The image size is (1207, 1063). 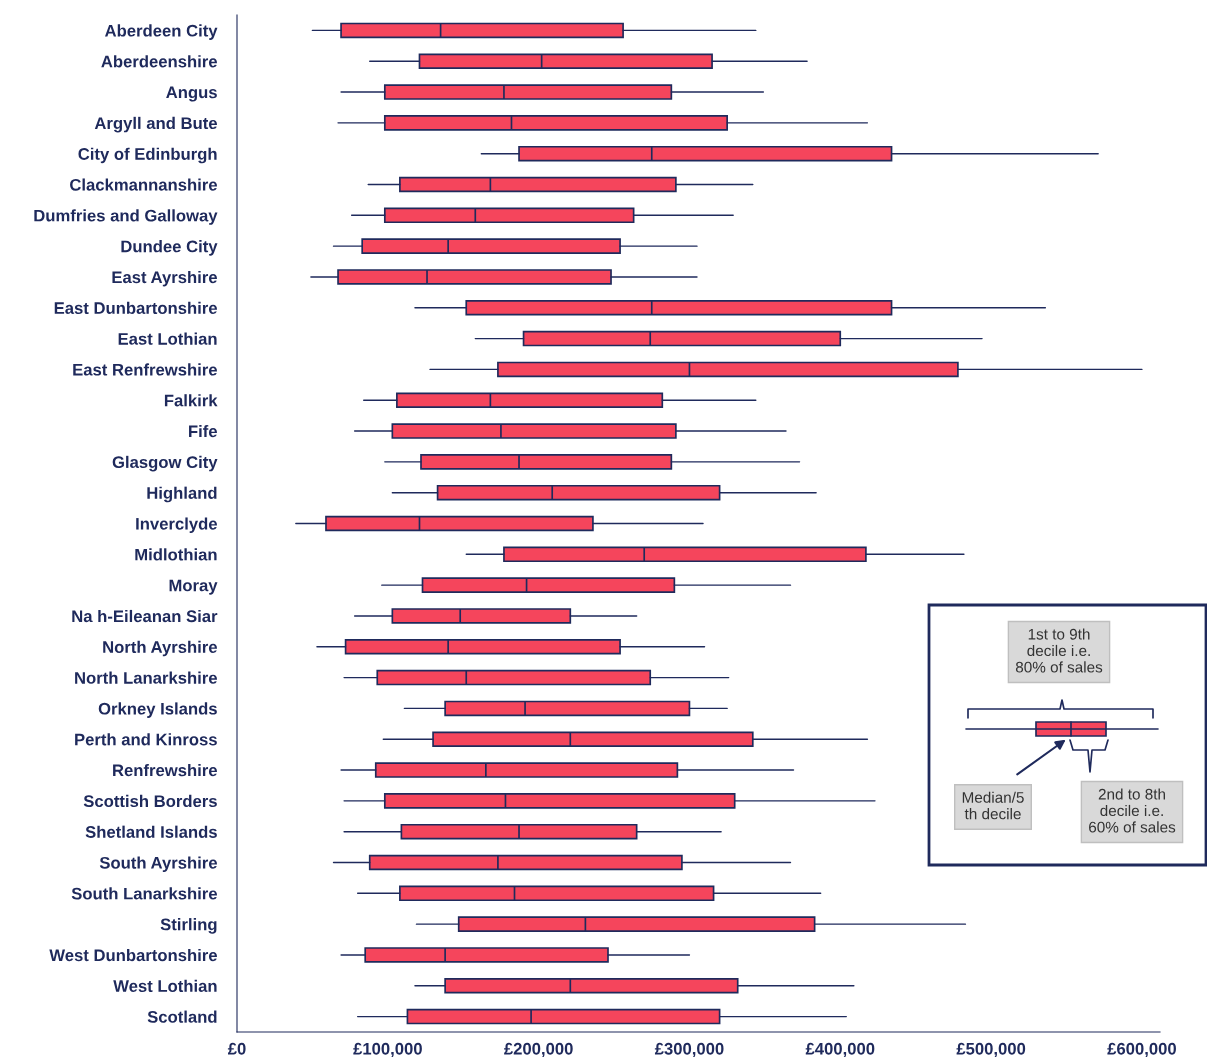 What do you see at coordinates (176, 525) in the screenshot?
I see `y-tick-label: Inverclyde` at bounding box center [176, 525].